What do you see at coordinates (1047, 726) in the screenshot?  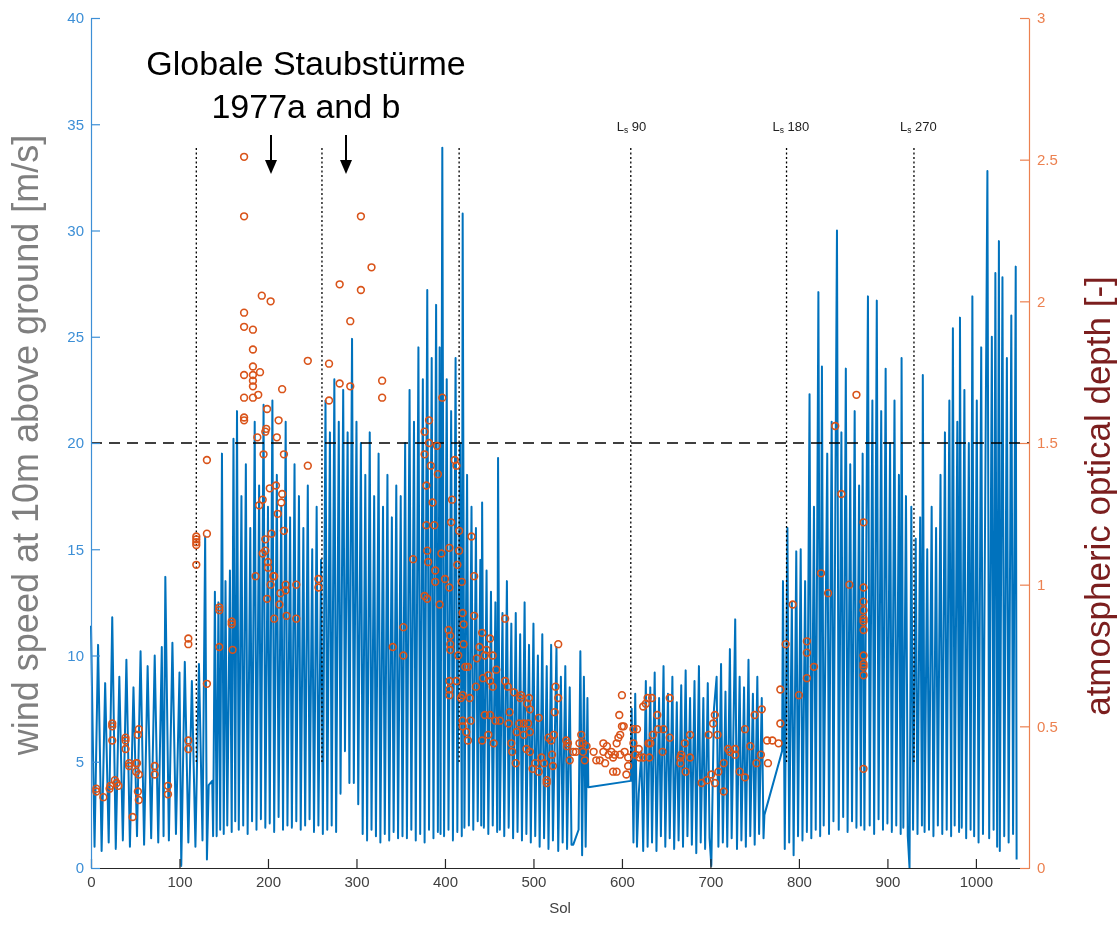 I see `y2-tick-label: 0.5` at bounding box center [1047, 726].